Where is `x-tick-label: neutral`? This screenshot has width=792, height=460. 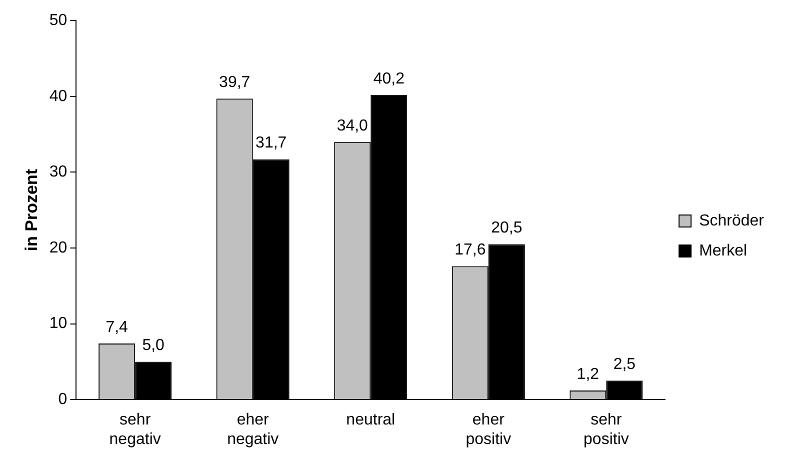 x-tick-label: neutral is located at coordinates (371, 420).